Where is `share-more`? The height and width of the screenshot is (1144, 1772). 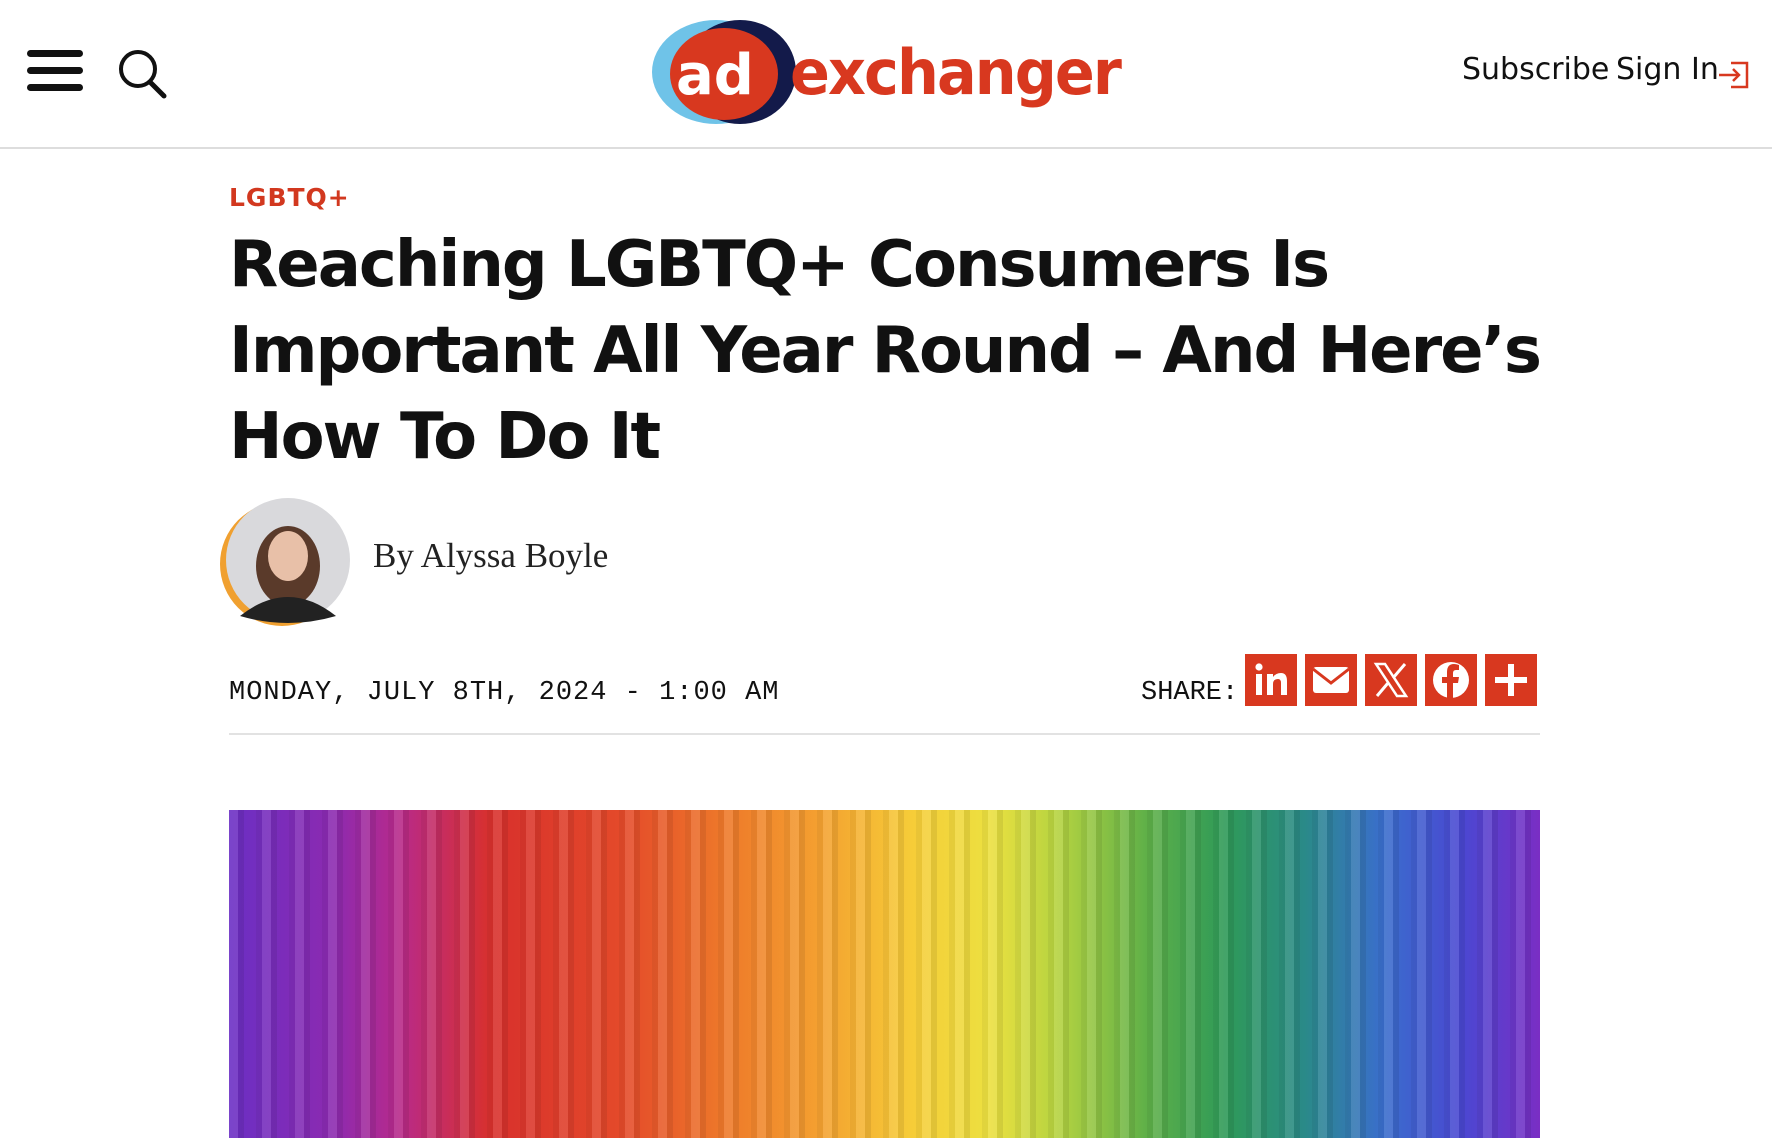 share-more is located at coordinates (1511, 680).